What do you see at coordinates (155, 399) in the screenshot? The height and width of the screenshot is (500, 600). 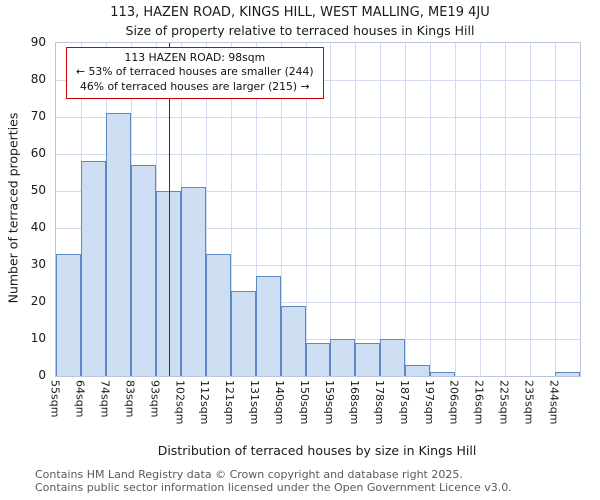 I see `x-tick-label: 93sqm` at bounding box center [155, 399].